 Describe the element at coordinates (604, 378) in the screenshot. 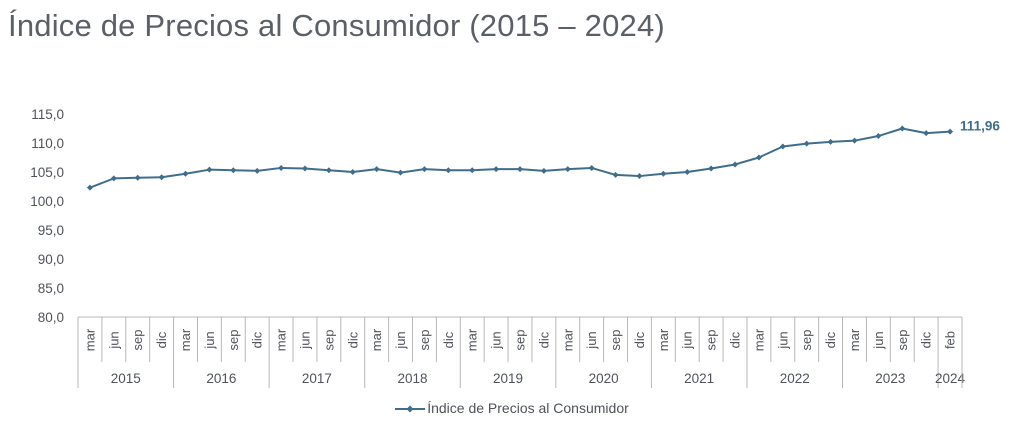

I see `year-label: 2020` at that location.